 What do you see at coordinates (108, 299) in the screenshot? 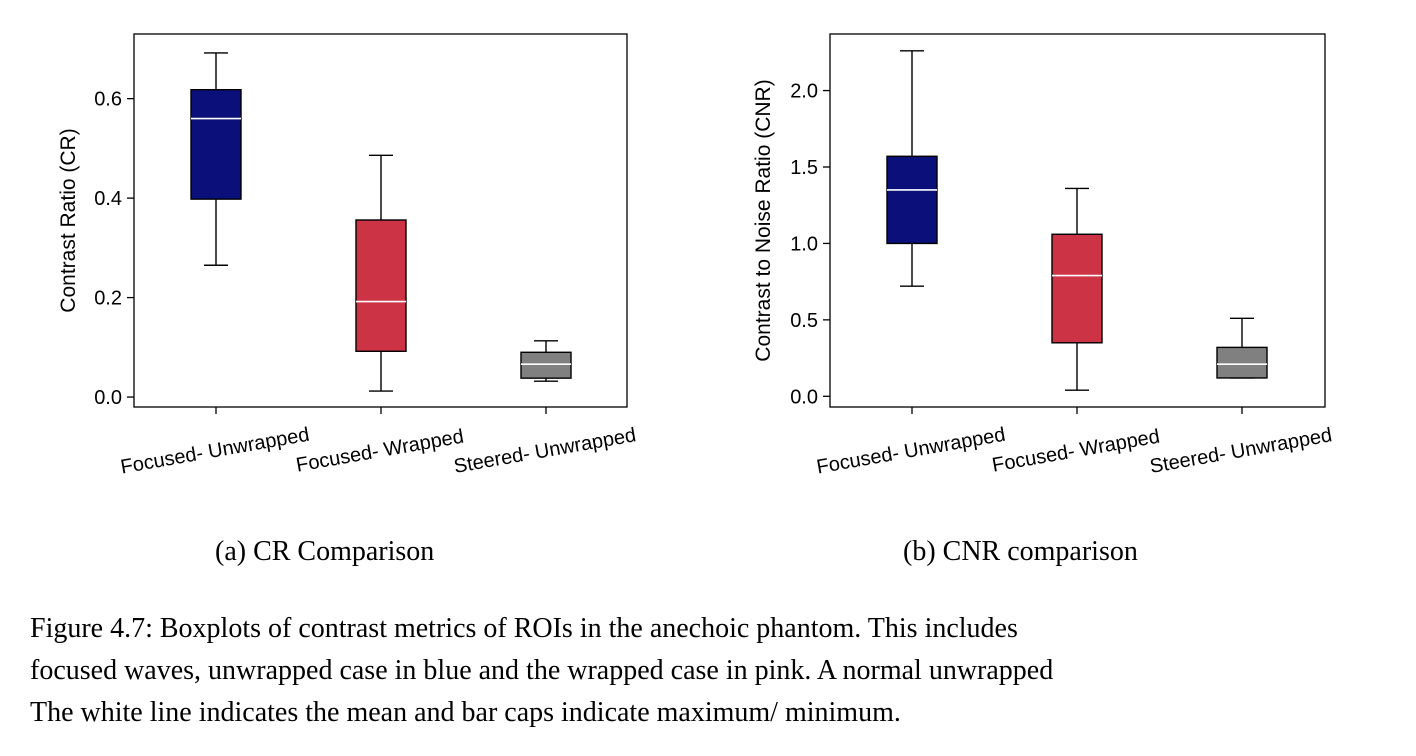
I see `chart-1-y-tick-label-1: 0.2` at bounding box center [108, 299].